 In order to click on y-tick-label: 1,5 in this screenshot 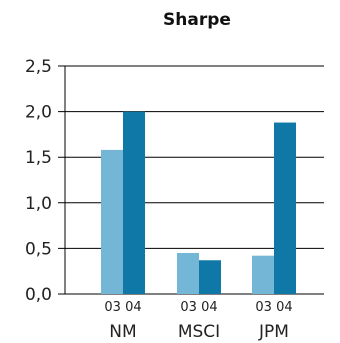, I will do `click(38, 158)`.